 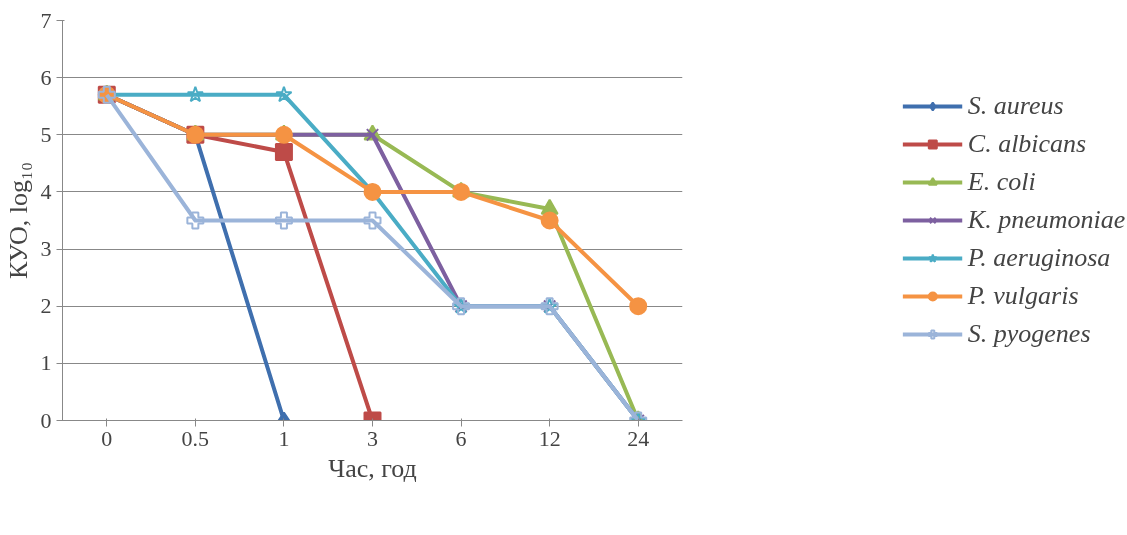 What do you see at coordinates (284, 438) in the screenshot?
I see `x-tick-label: 1` at bounding box center [284, 438].